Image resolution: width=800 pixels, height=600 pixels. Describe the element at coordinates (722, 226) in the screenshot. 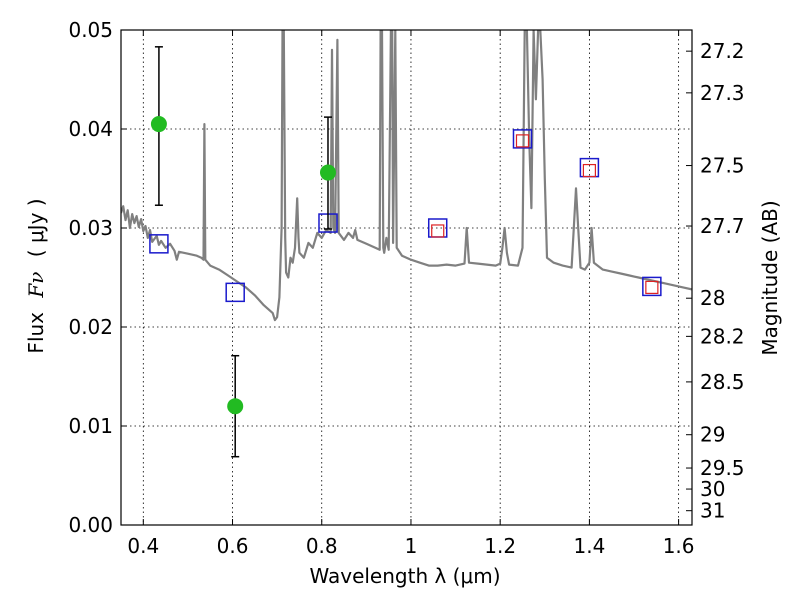

I see `y2-tick-label: 27.7` at that location.